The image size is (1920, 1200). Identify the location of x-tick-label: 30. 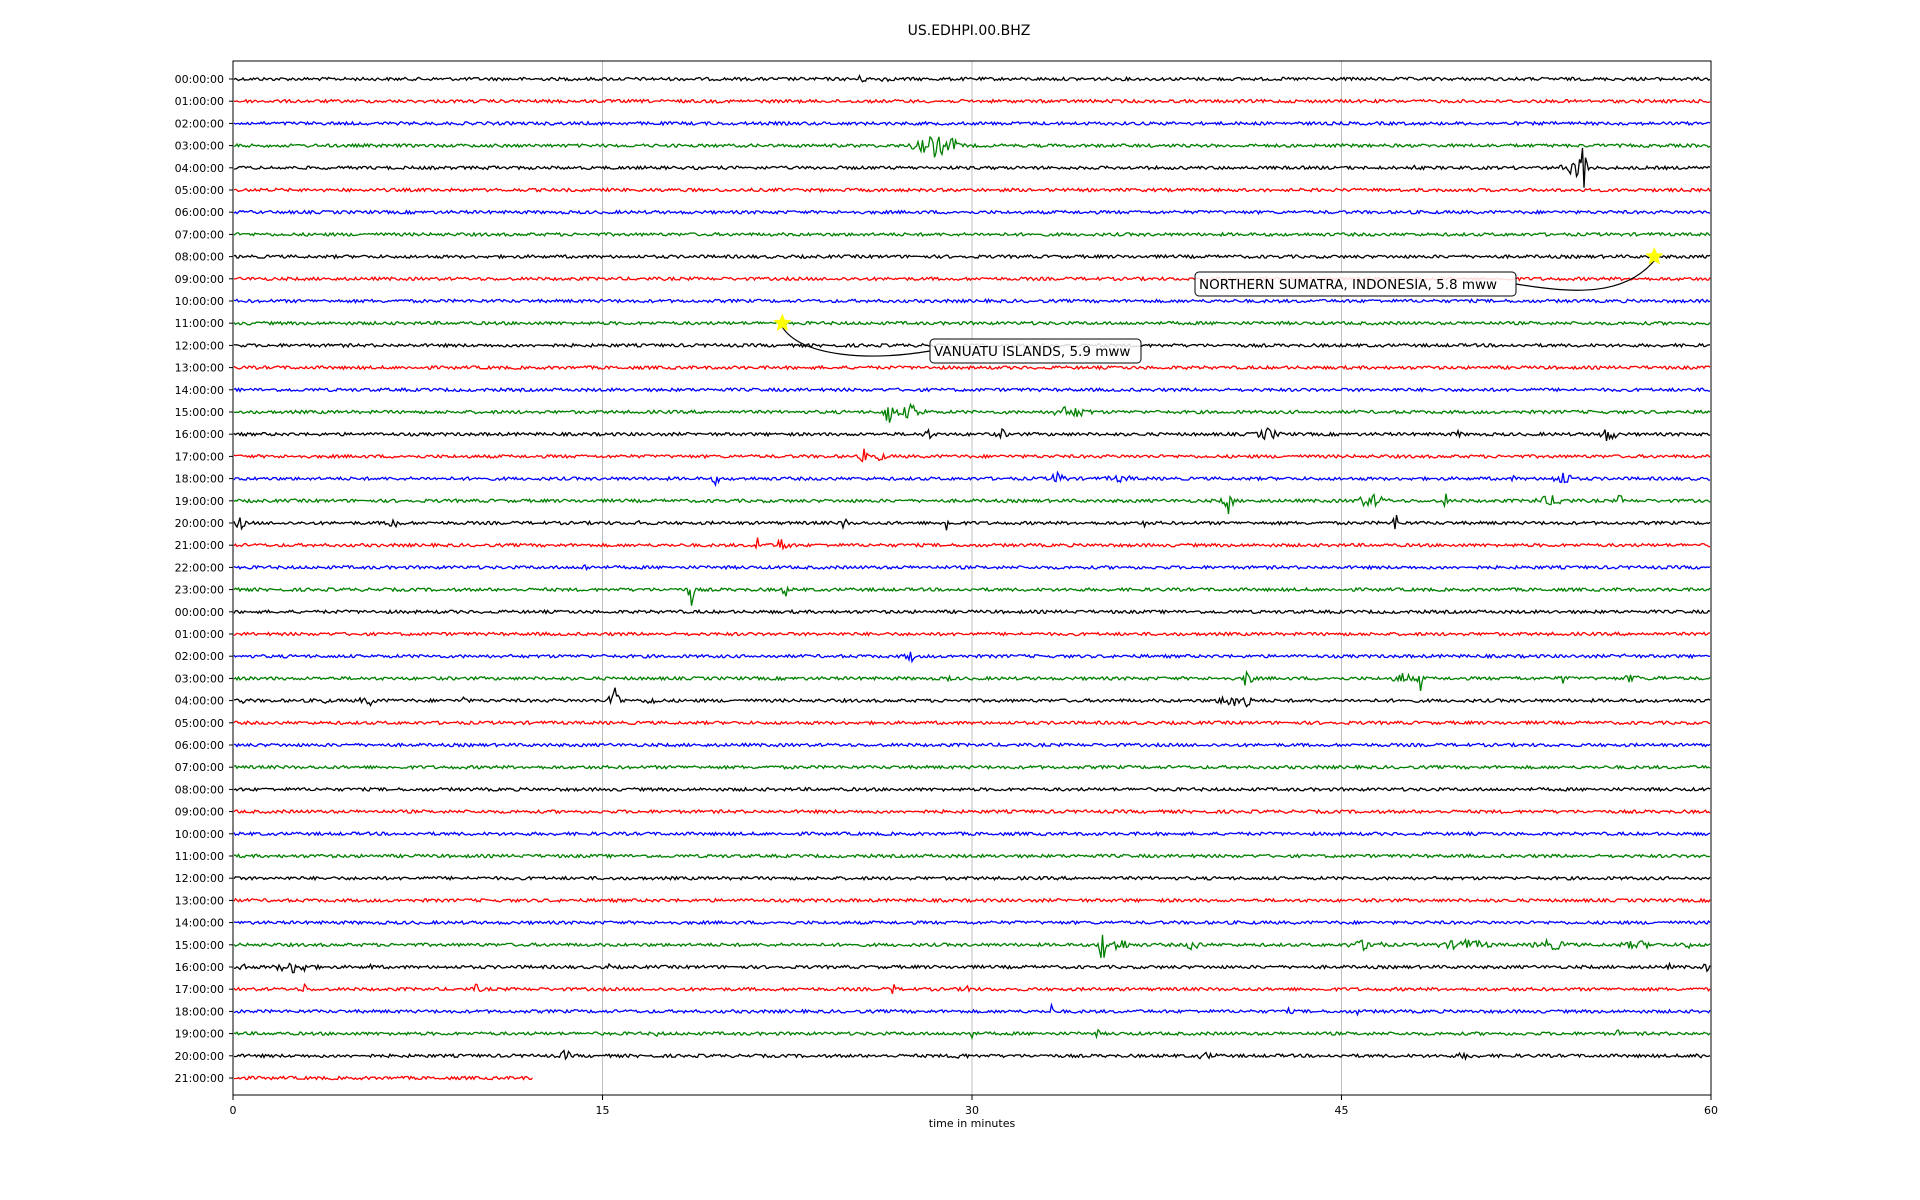
(972, 1110).